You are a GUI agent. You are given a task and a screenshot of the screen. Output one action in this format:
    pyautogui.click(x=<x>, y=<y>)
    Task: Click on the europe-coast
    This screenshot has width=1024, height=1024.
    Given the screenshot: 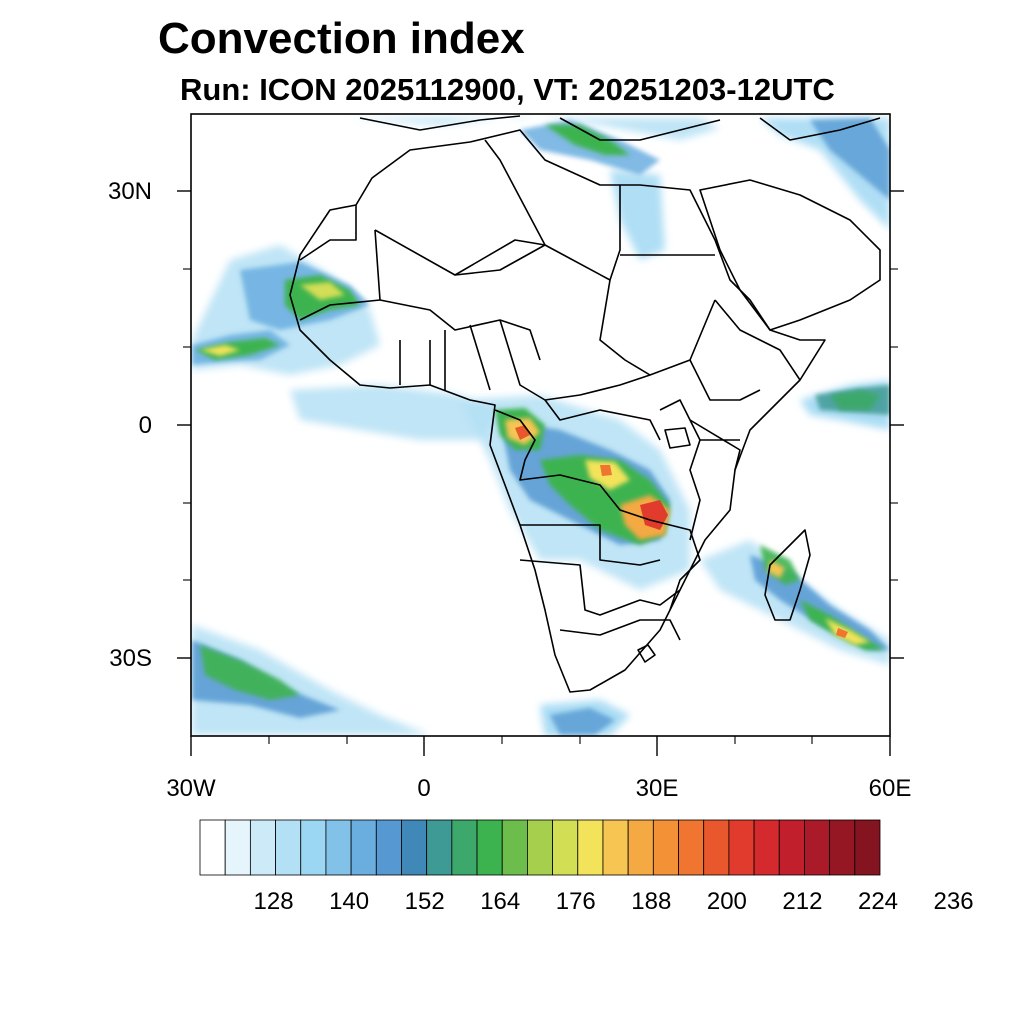 What is the action you would take?
    pyautogui.click(x=620, y=128)
    